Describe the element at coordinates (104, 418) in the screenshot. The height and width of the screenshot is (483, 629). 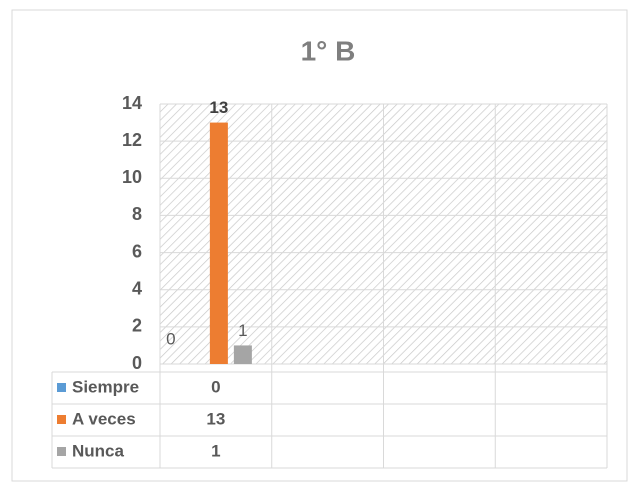
I see `legend-label: A veces` at that location.